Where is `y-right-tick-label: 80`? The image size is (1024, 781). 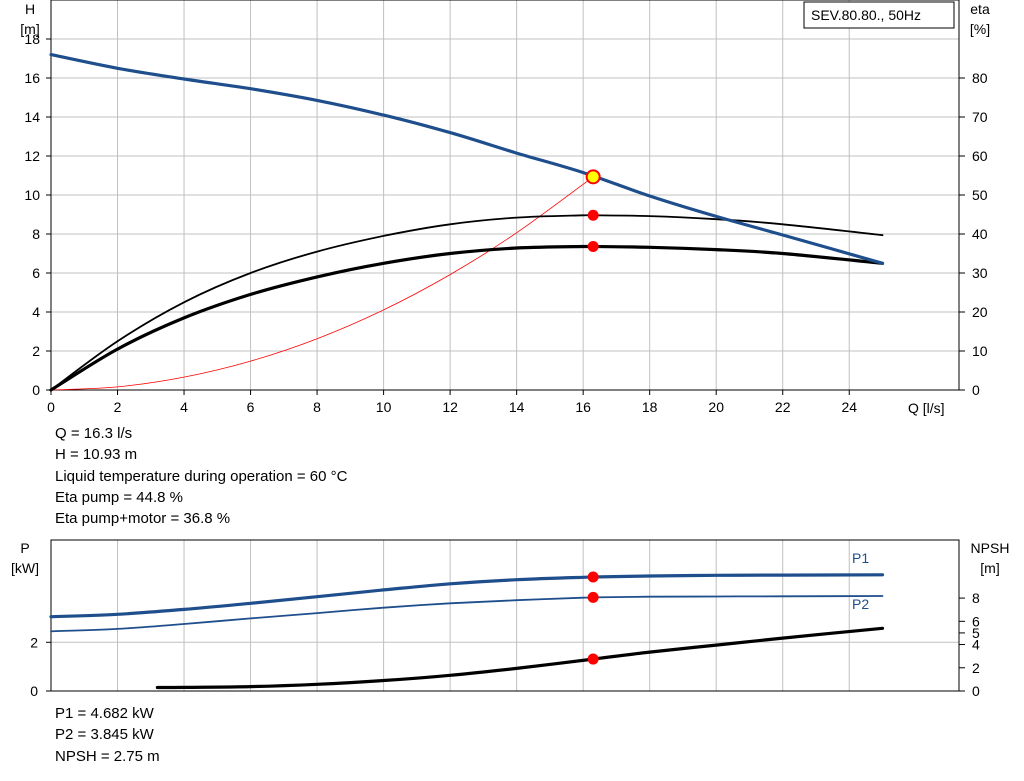
y-right-tick-label: 80 is located at coordinates (980, 78).